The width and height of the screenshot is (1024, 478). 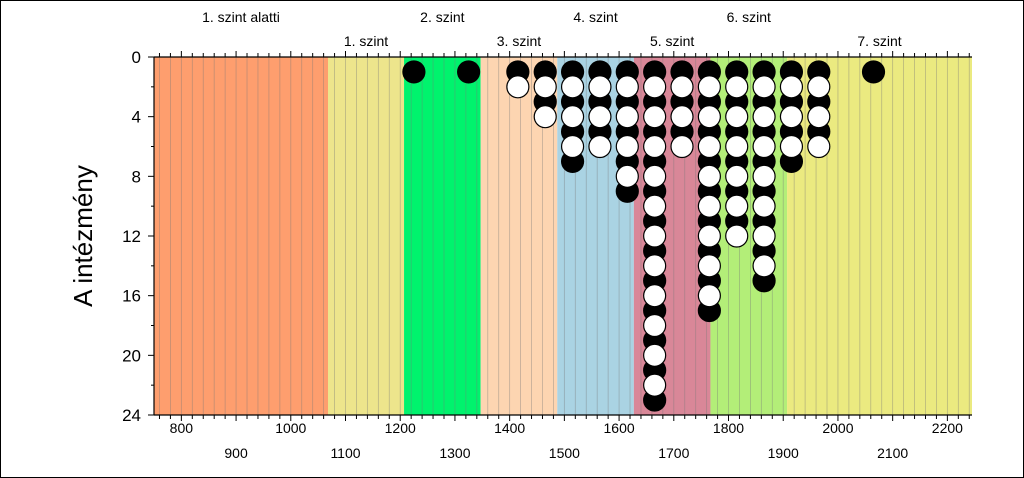 I want to click on y-tick-label: 0, so click(x=136, y=57).